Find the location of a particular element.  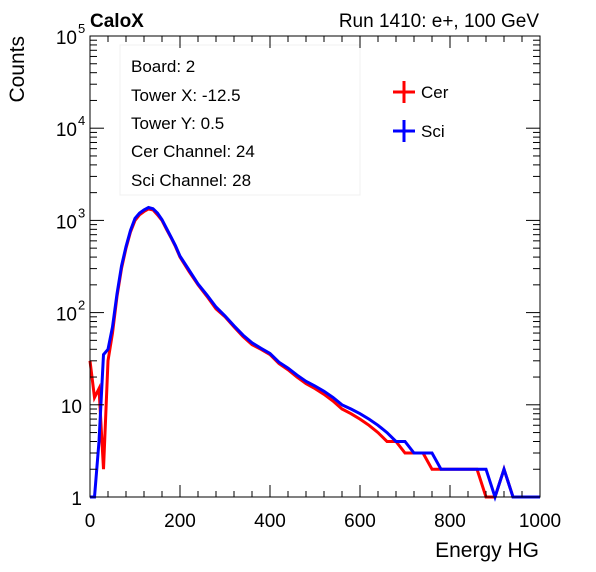

info-box-background is located at coordinates (240, 120).